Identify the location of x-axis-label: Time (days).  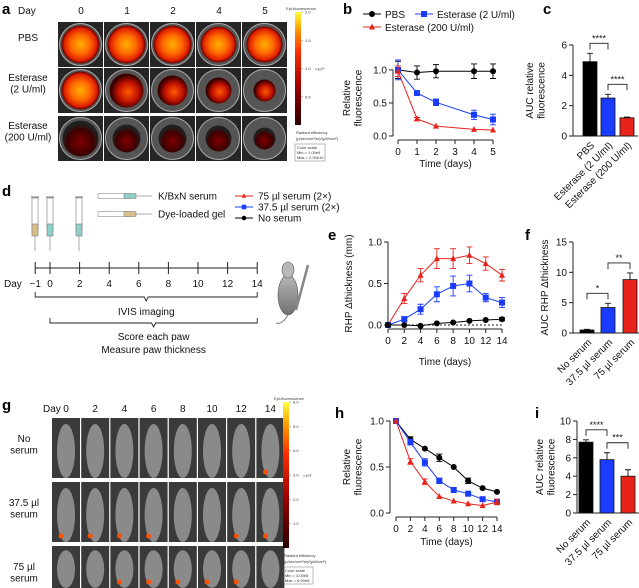
(445, 362).